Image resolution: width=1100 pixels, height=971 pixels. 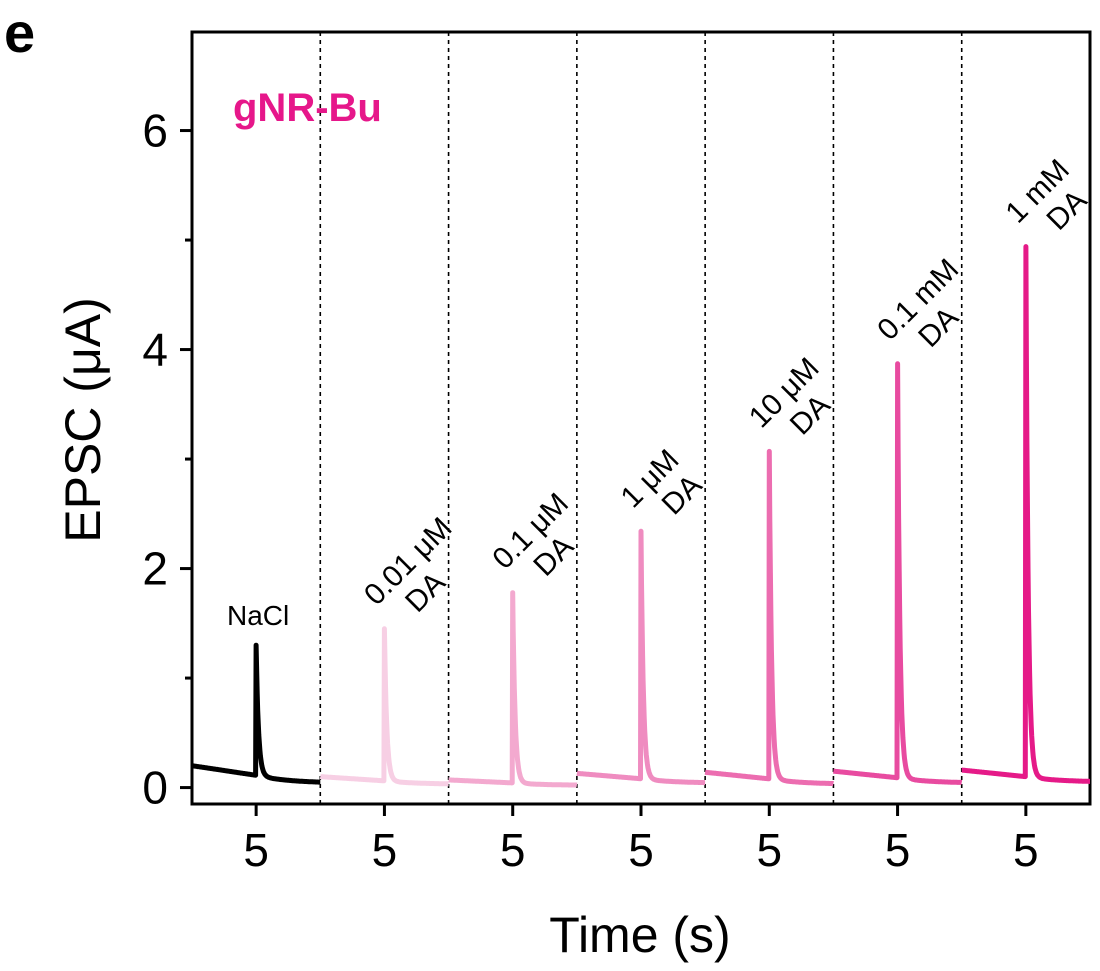 What do you see at coordinates (19, 32) in the screenshot?
I see `panel-label: e` at bounding box center [19, 32].